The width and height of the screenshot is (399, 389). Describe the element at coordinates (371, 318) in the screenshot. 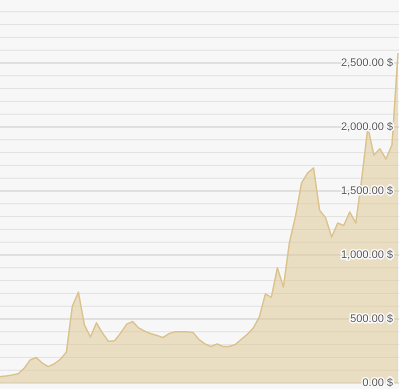

I see `y-tick-label: 500.00 $` at that location.